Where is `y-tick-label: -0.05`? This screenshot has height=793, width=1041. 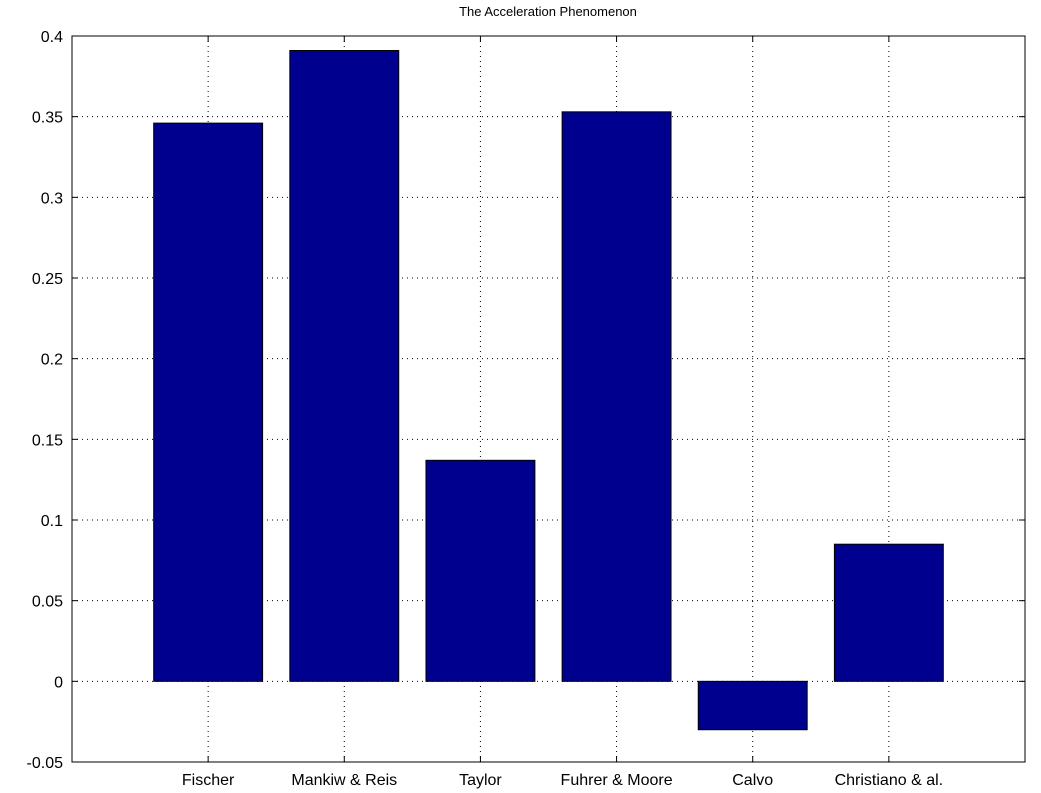
y-tick-label: -0.05 is located at coordinates (45, 763).